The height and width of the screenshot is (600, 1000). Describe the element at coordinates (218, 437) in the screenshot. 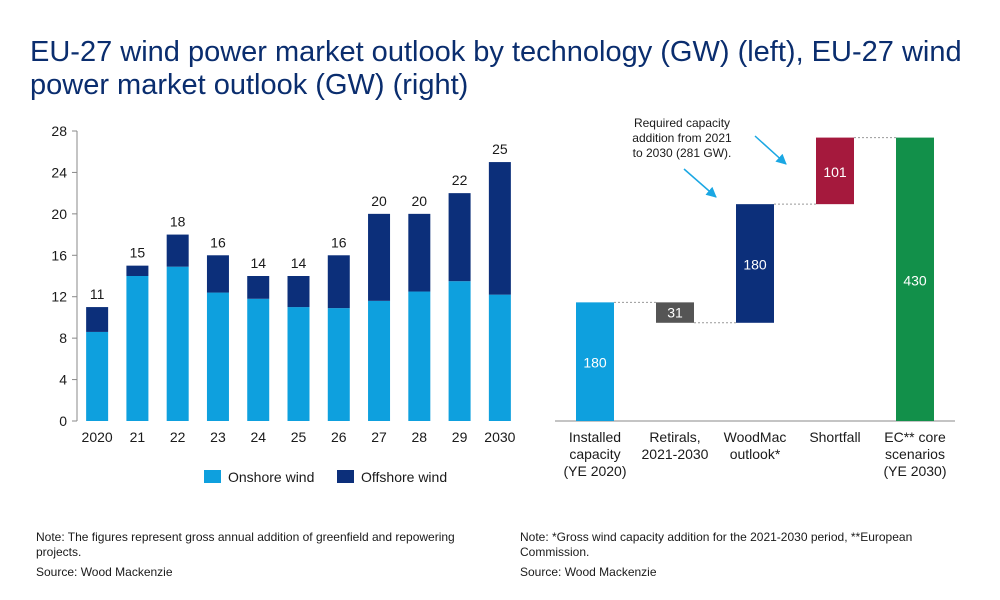

I see `x-tick-label: 23` at that location.